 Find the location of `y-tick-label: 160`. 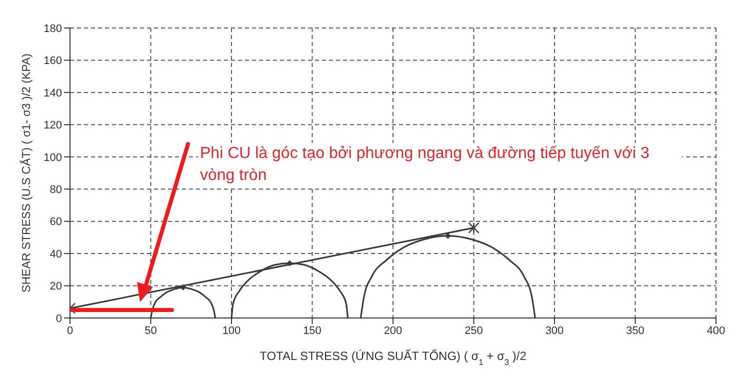

y-tick-label: 160 is located at coordinates (53, 61).